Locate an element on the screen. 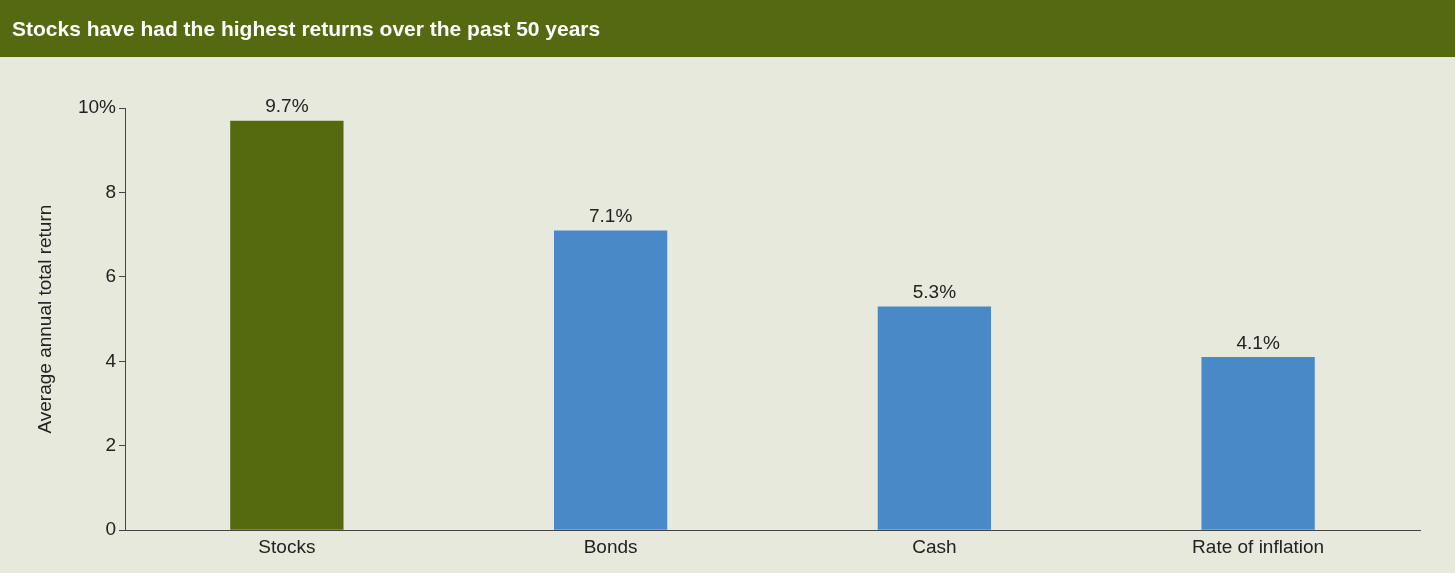  y-tick-label: 10% is located at coordinates (97, 107).